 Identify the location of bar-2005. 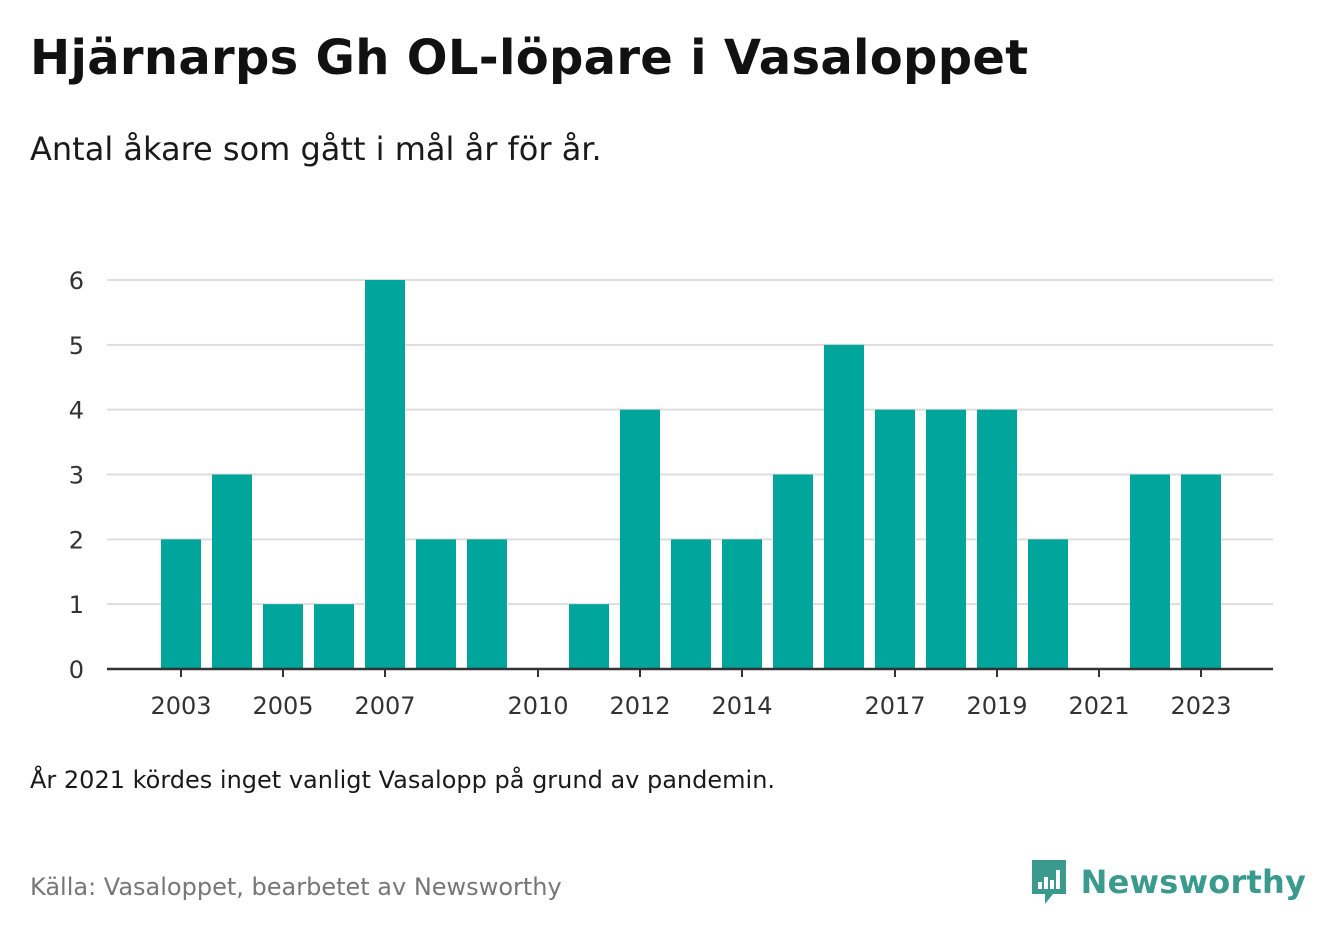
(283, 636).